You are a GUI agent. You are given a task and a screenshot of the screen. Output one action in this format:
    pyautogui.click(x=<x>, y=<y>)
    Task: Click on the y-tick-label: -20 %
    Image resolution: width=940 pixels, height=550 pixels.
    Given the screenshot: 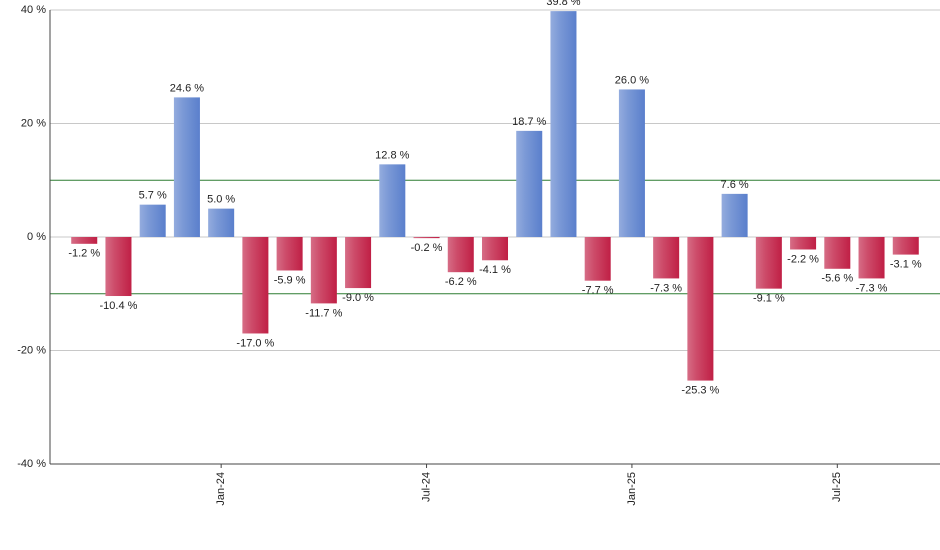 What is the action you would take?
    pyautogui.click(x=31, y=350)
    